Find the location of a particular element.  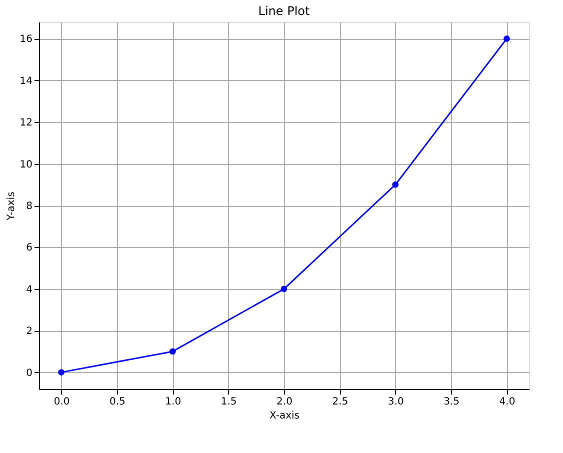

x-tick-label: 1.5 is located at coordinates (228, 402).